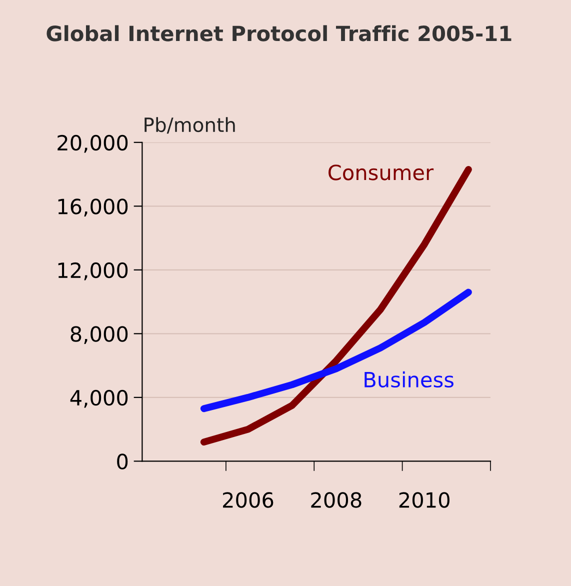 This screenshot has width=571, height=586. Describe the element at coordinates (93, 143) in the screenshot. I see `y-tick-label: 20,000` at that location.